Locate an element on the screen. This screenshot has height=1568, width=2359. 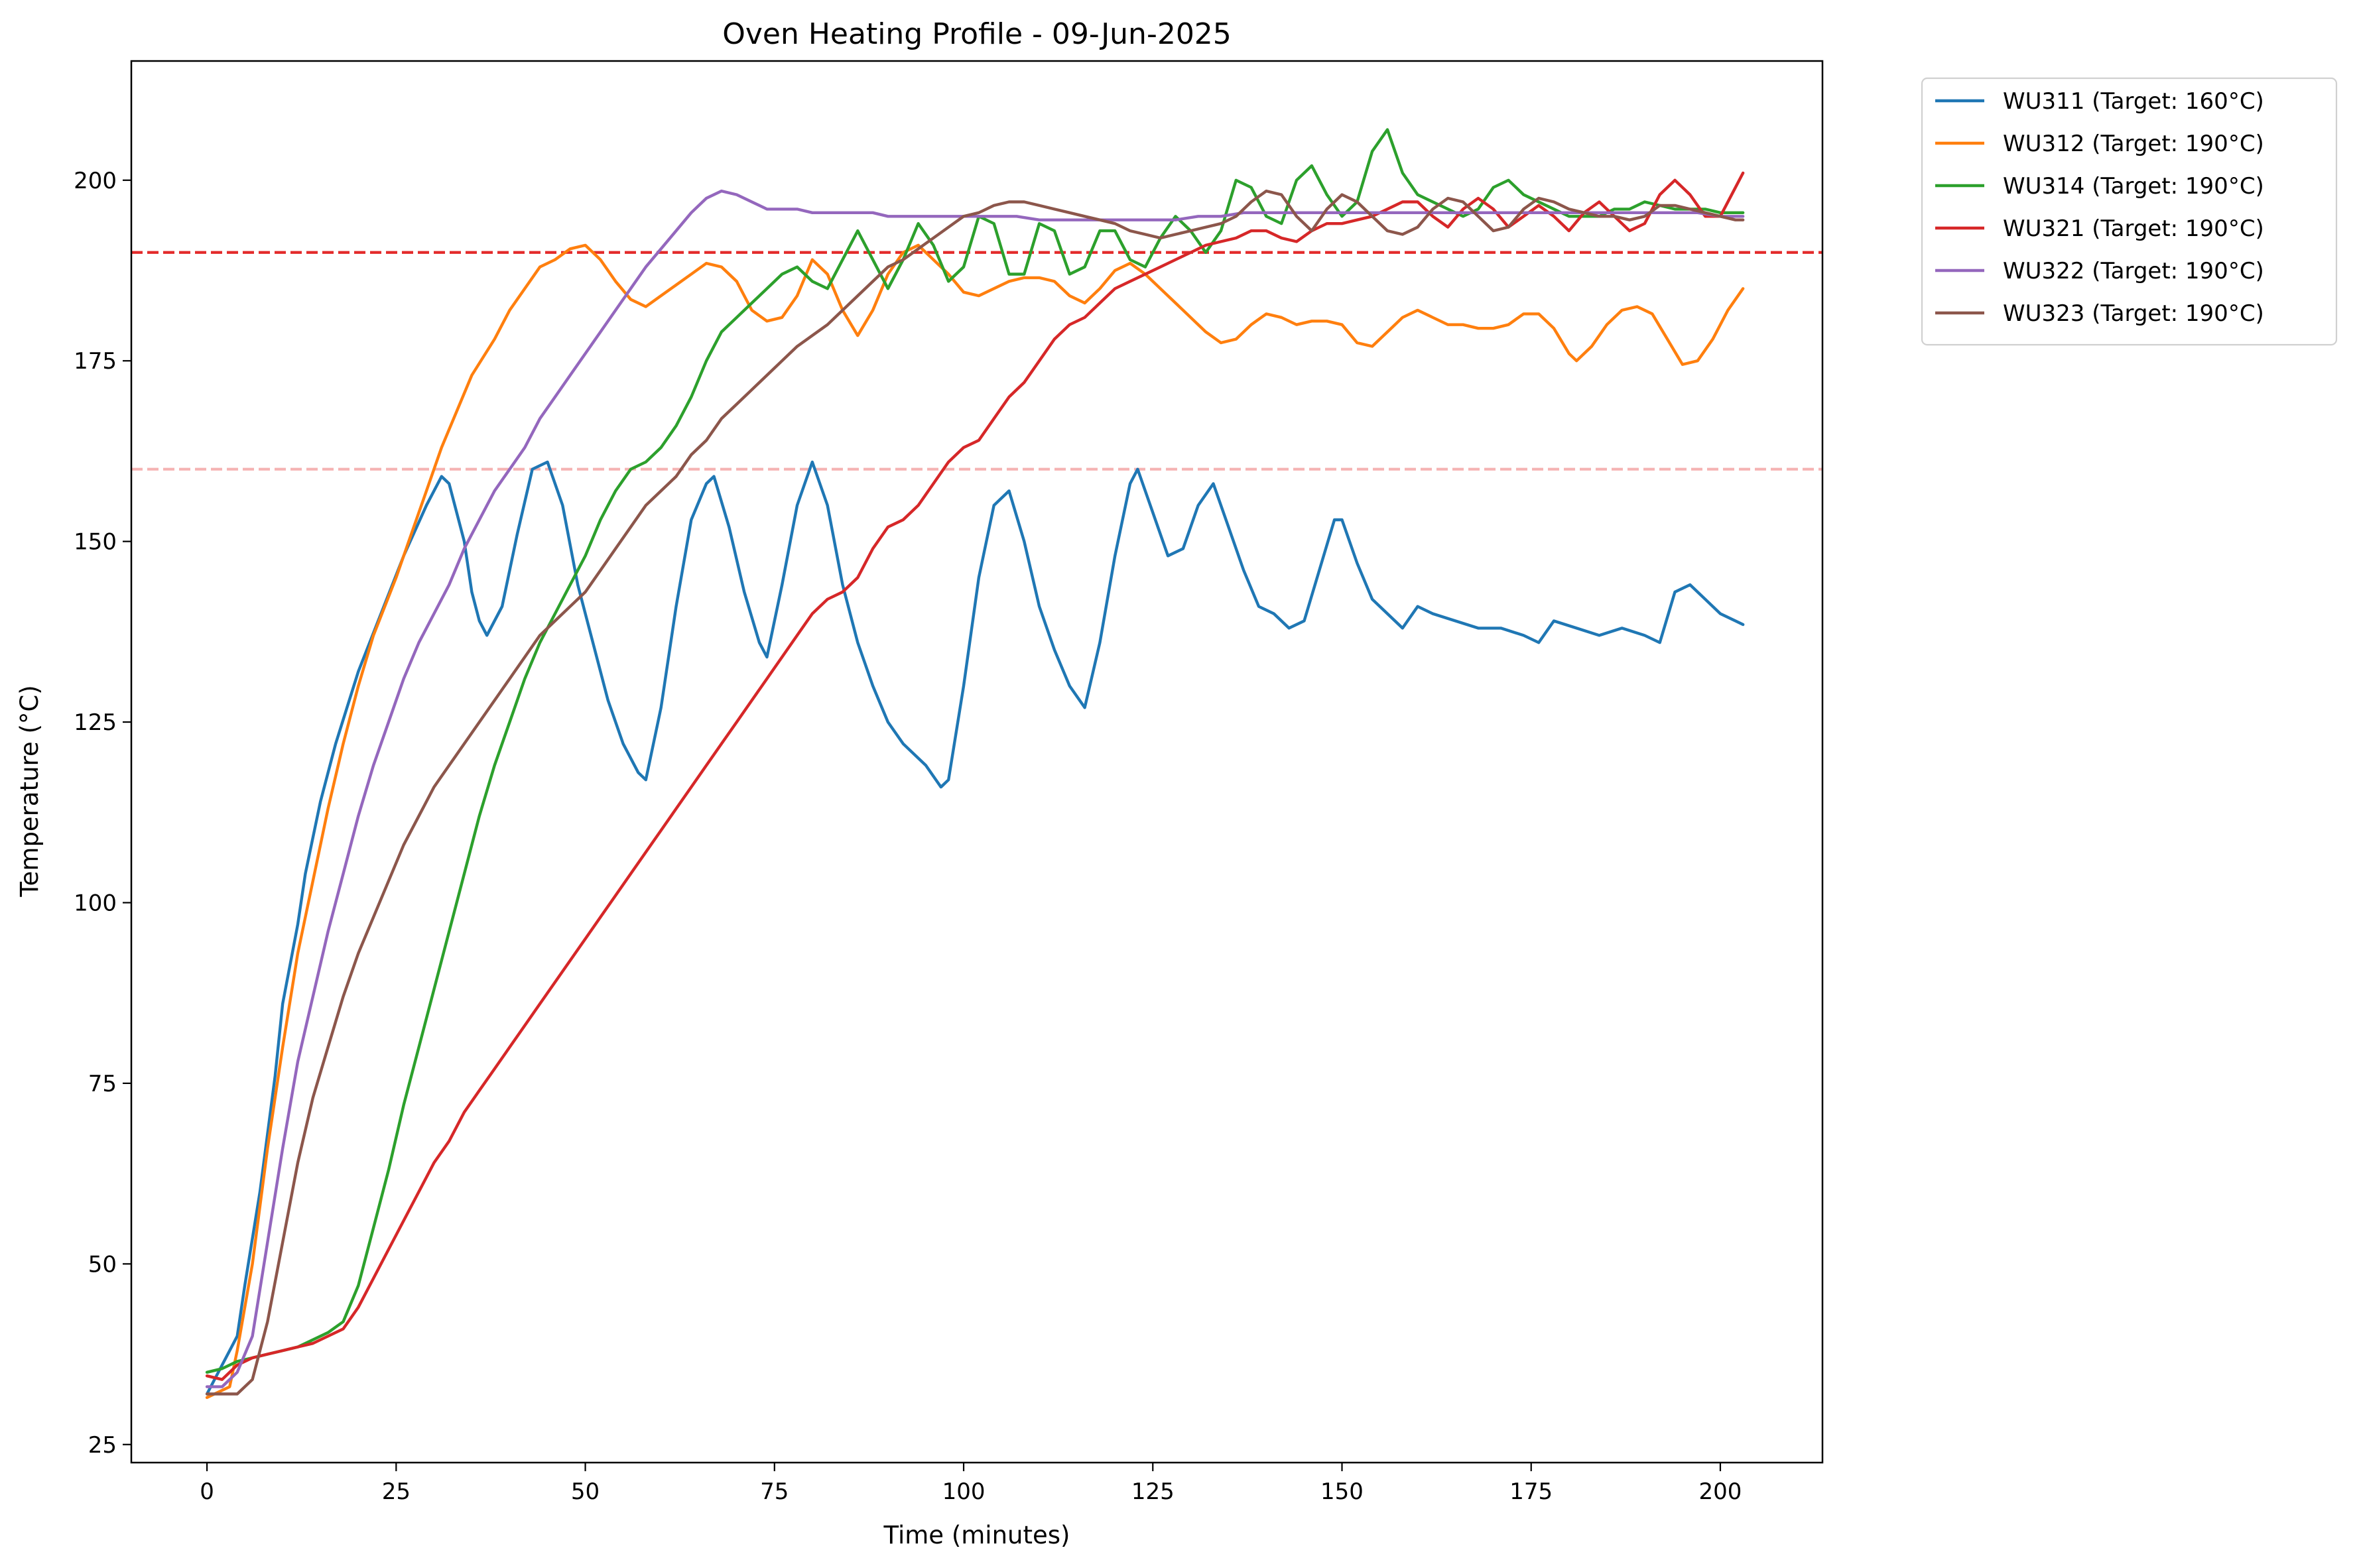
y-tick-label: 200 is located at coordinates (95, 181).